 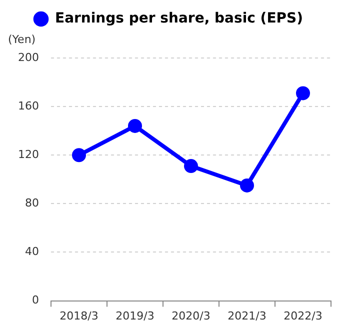 I want to click on y-tick-label: 80, so click(x=31, y=203).